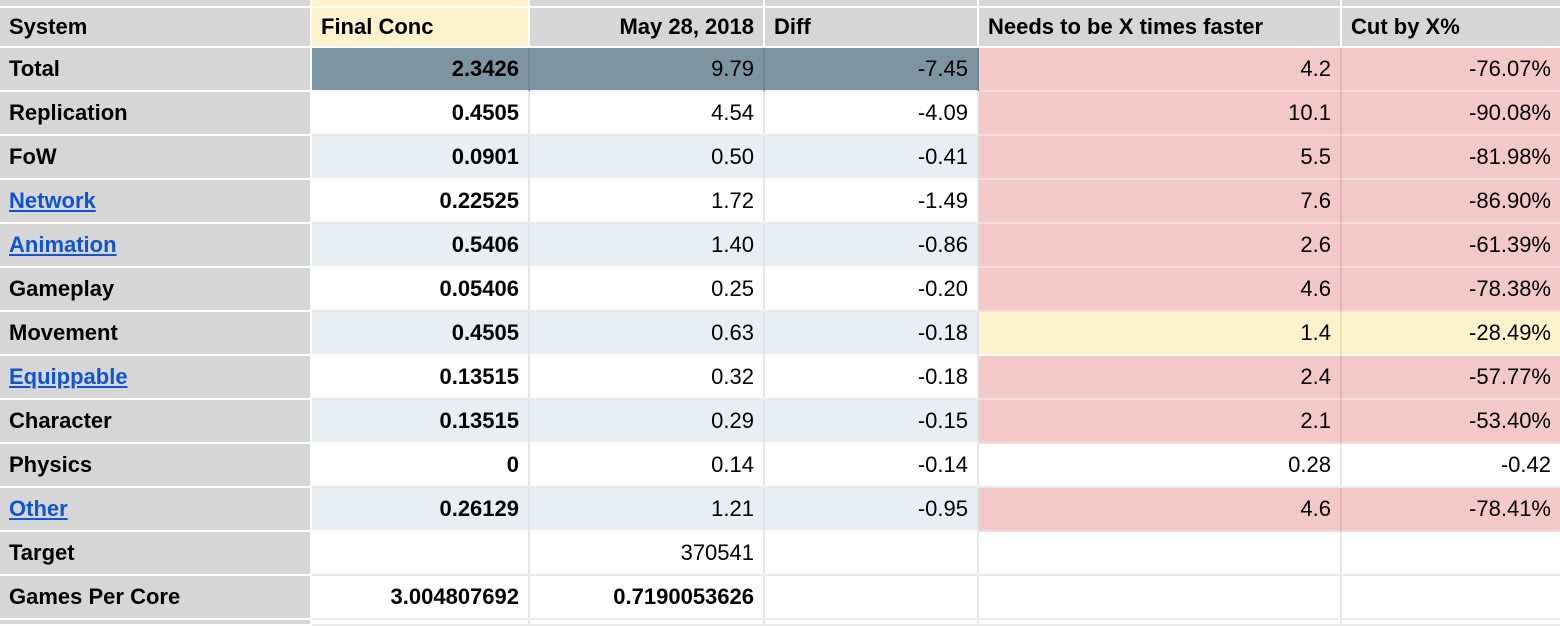 This screenshot has width=1560, height=626. What do you see at coordinates (52, 200) in the screenshot?
I see `link-network: Network` at bounding box center [52, 200].